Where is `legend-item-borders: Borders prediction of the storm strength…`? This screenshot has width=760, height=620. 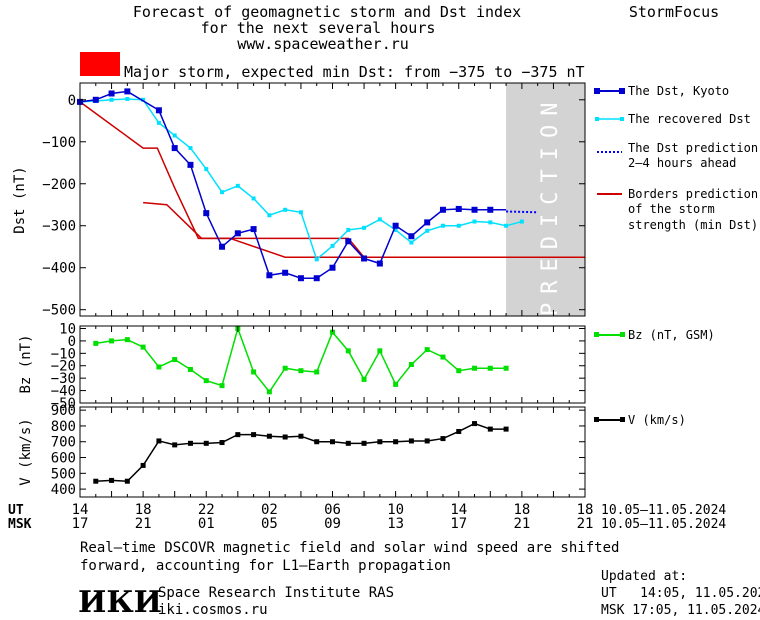
legend-item-borders: Borders prediction of the storm strength… is located at coordinates (677, 209).